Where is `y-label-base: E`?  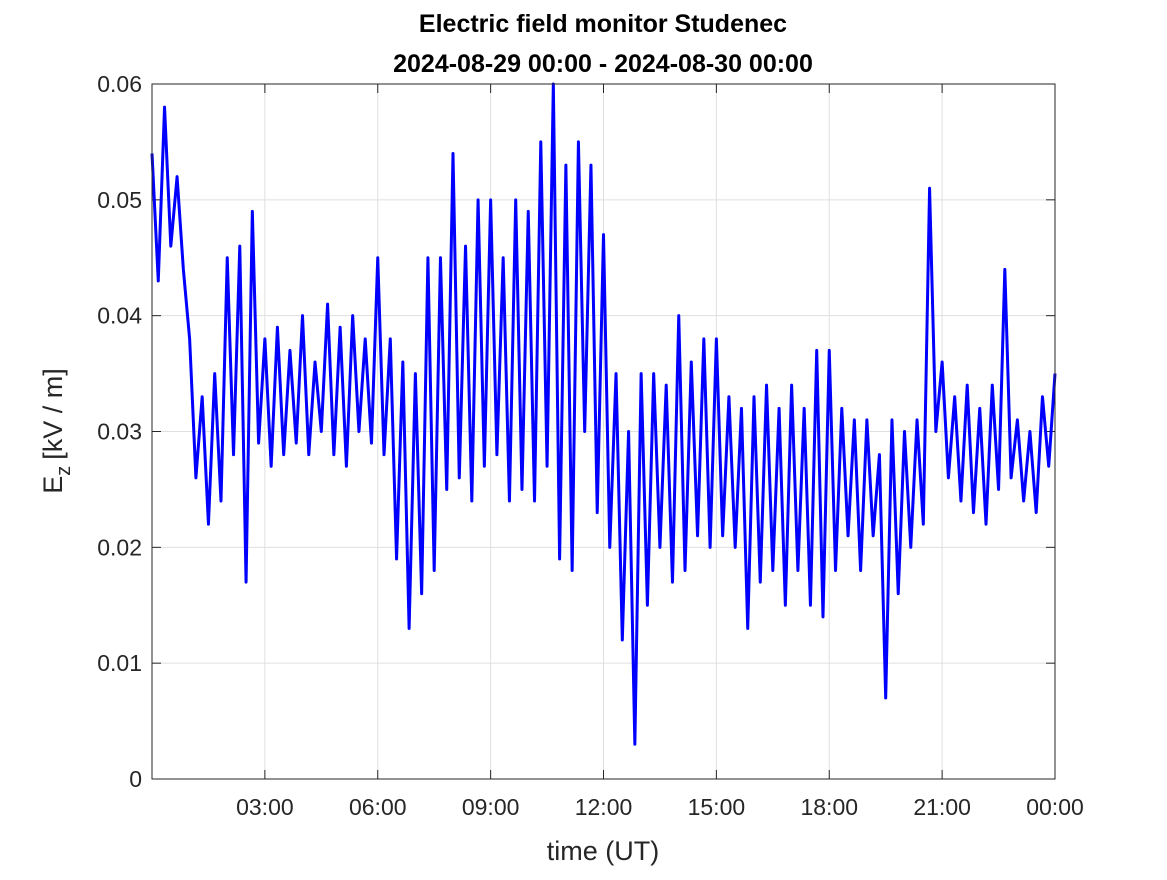
y-label-base: E is located at coordinates (53, 485).